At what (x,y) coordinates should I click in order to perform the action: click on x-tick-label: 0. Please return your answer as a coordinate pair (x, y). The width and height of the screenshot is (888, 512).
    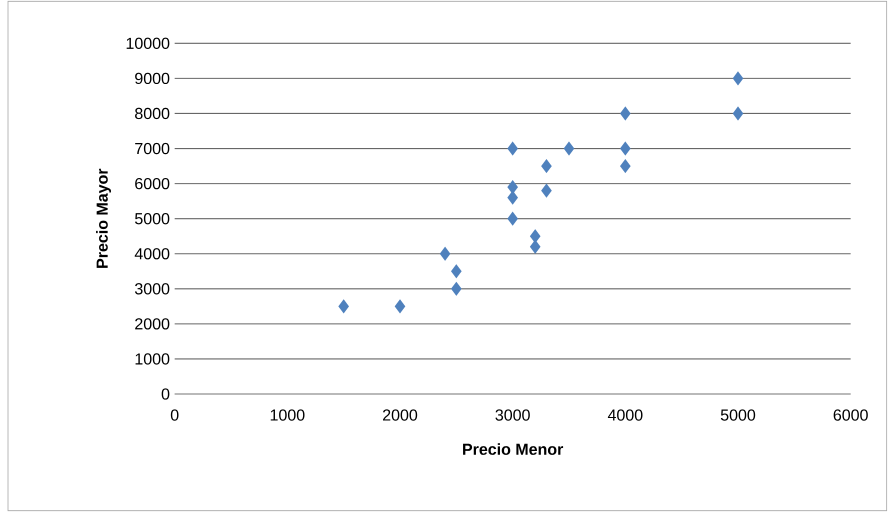
    Looking at the image, I should click on (174, 415).